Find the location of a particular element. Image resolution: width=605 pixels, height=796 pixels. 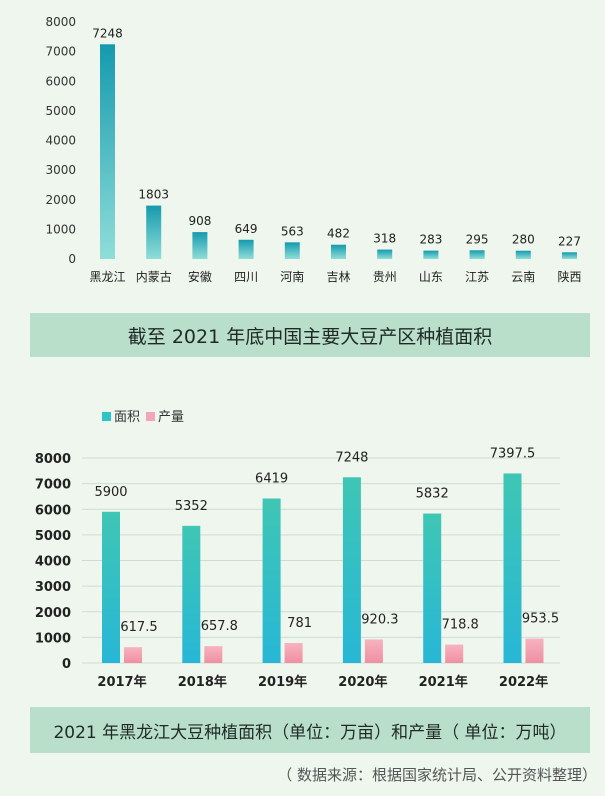

area-value-label: 5900 is located at coordinates (110, 492).